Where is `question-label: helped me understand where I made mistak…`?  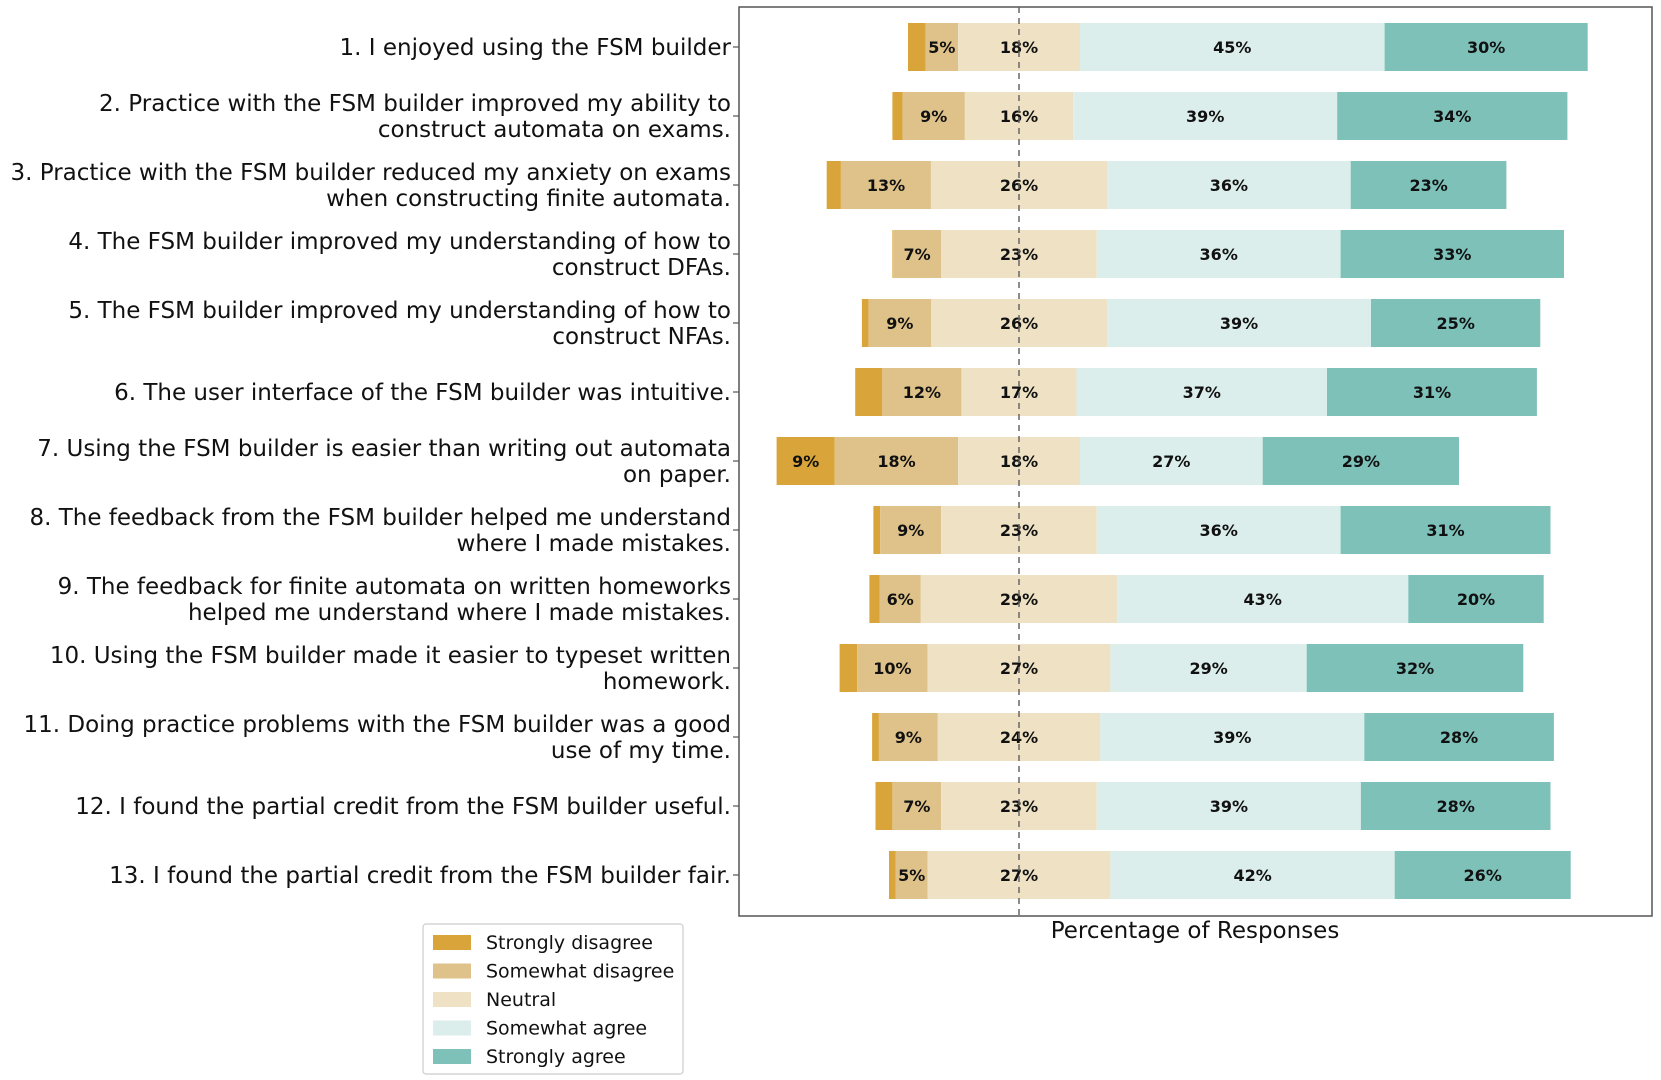
question-label: helped me understand where I made mistak… is located at coordinates (459, 613).